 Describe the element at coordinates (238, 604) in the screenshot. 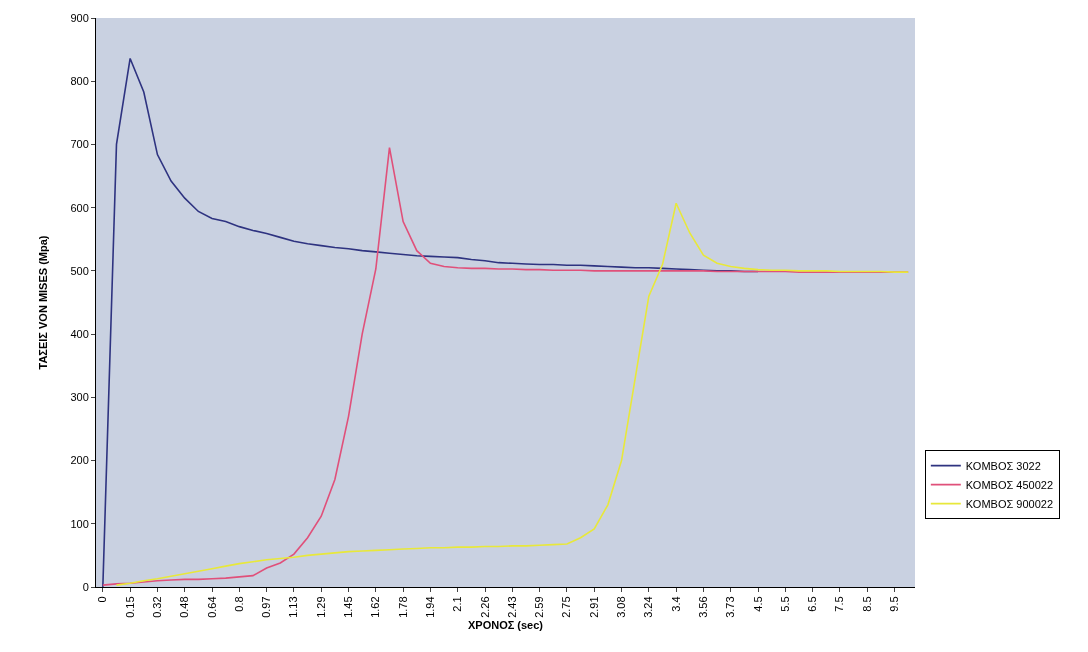

I see `x-tick-label: 0.8` at that location.